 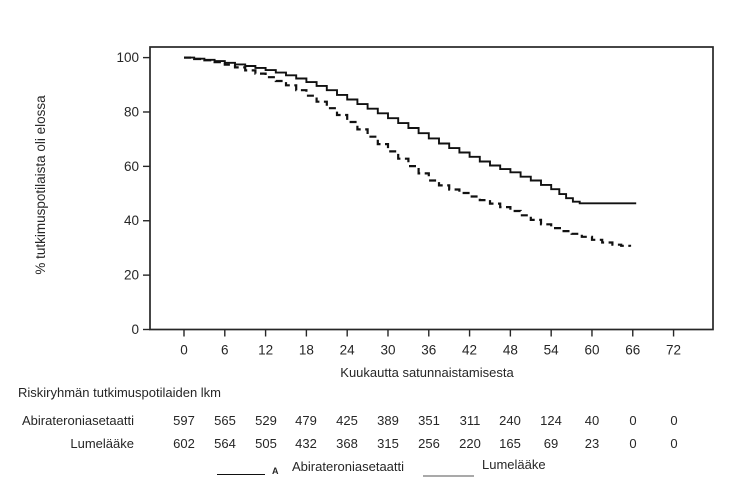 I want to click on risk-count: 425, so click(x=347, y=420).